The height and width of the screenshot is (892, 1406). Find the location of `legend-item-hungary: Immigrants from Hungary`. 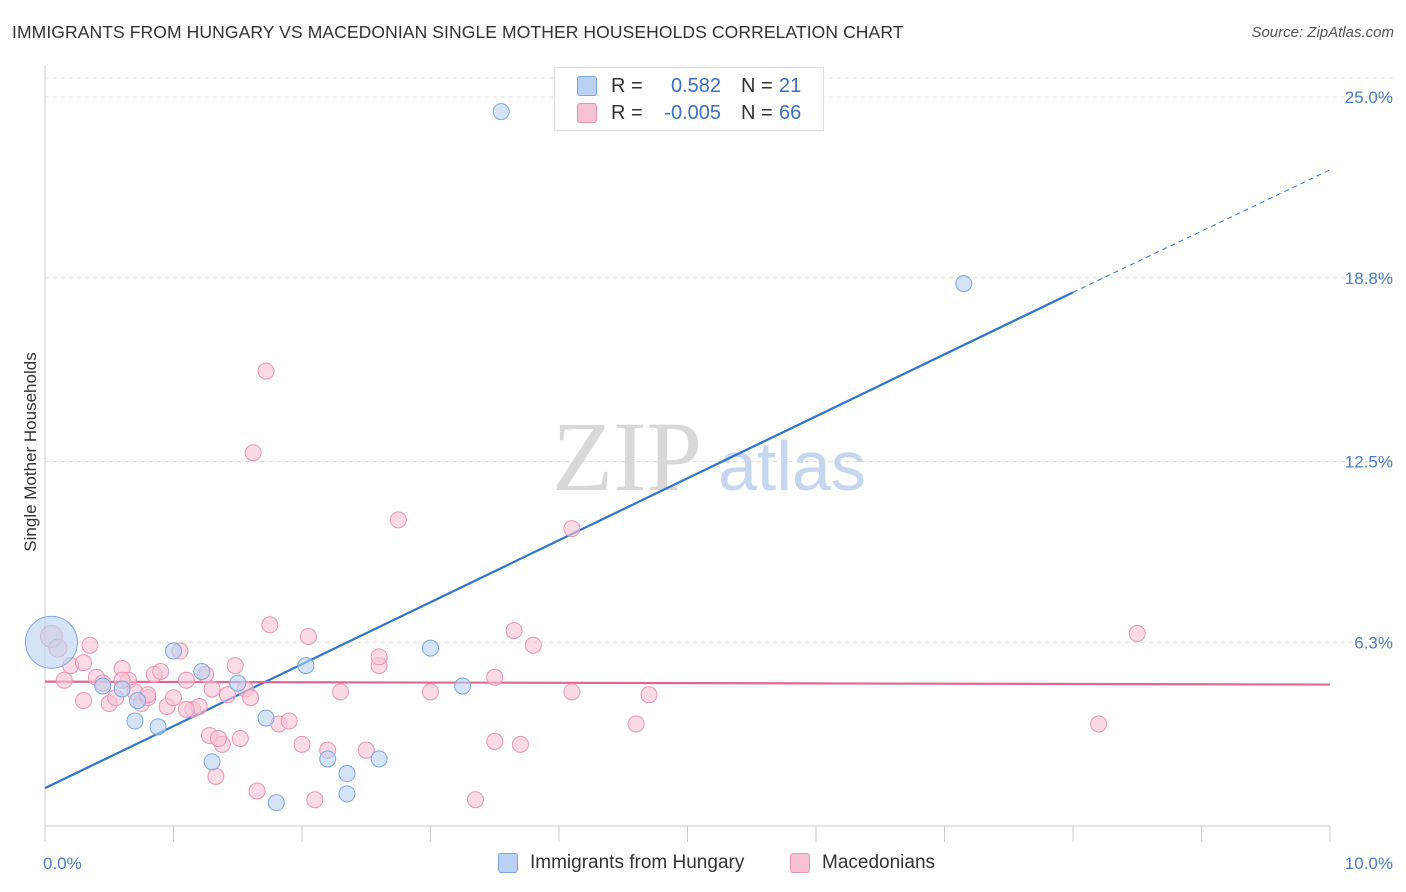

legend-item-hungary: Immigrants from Hungary is located at coordinates (621, 863).